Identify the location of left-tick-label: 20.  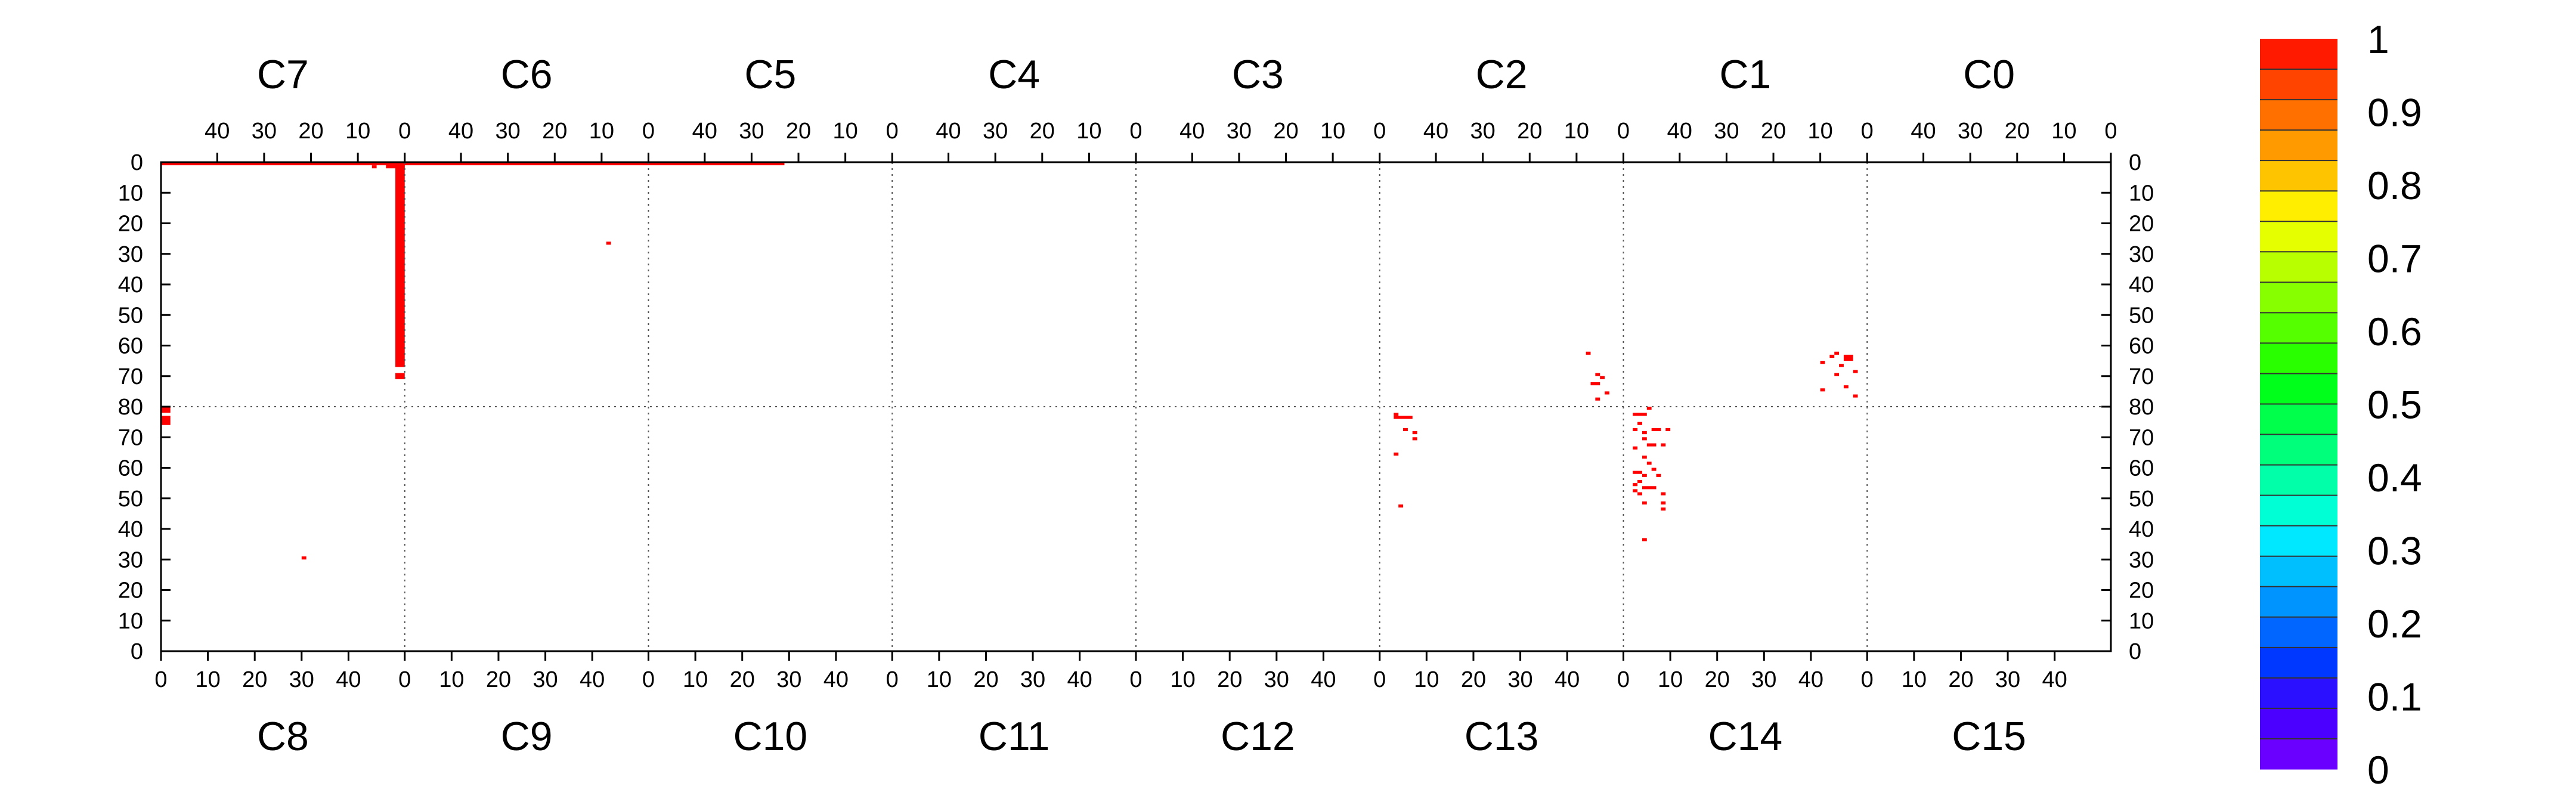
(131, 590).